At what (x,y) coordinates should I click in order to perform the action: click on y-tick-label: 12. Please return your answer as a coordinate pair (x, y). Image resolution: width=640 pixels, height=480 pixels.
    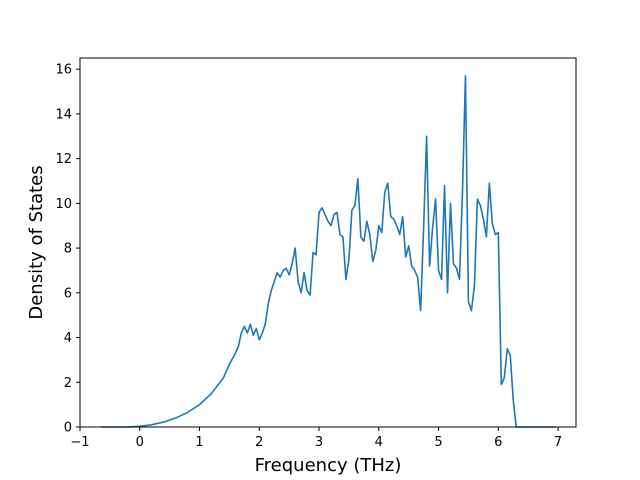
    Looking at the image, I should click on (63, 159).